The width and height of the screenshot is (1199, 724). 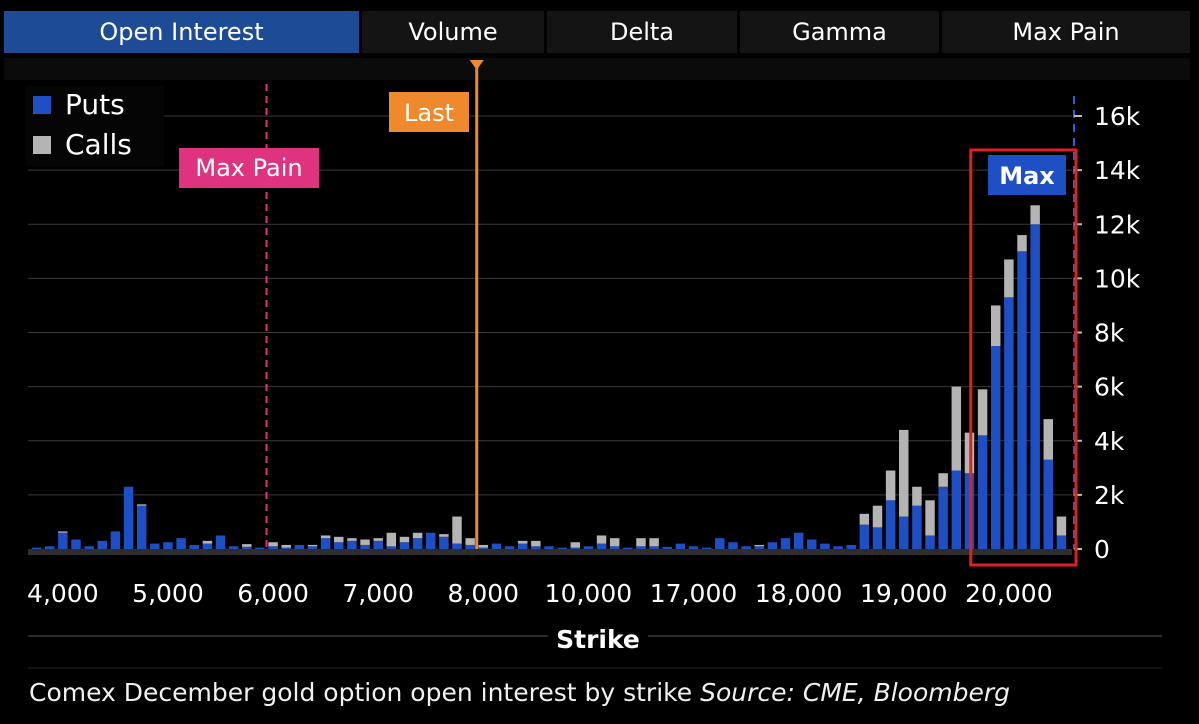 What do you see at coordinates (588, 593) in the screenshot?
I see `x-tick-label: 10,000` at bounding box center [588, 593].